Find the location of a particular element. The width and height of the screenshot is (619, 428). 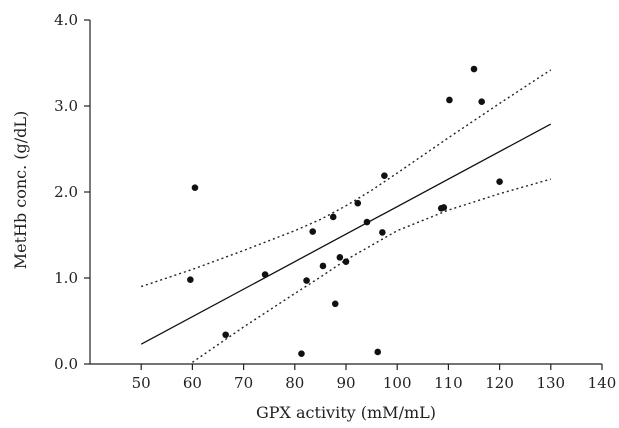

x-tick-label: 140 is located at coordinates (602, 383).